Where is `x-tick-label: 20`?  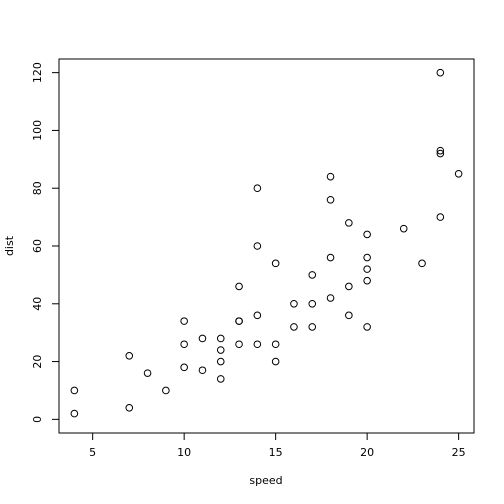 x-tick-label: 20 is located at coordinates (367, 452).